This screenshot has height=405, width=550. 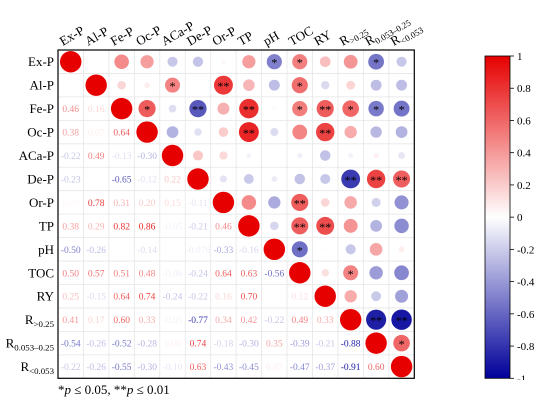 I want to click on row-label-10: RY, so click(x=46, y=296).